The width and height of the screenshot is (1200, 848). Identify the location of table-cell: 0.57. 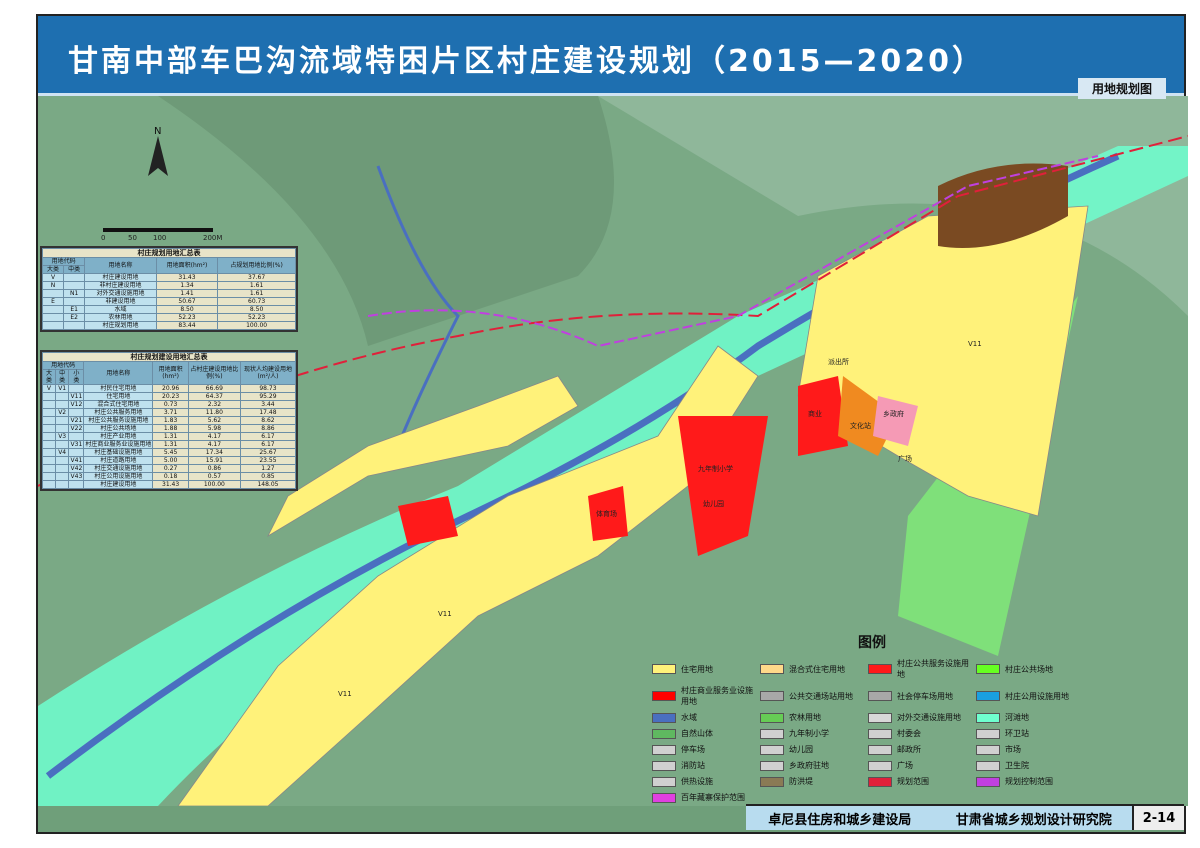
(214, 476).